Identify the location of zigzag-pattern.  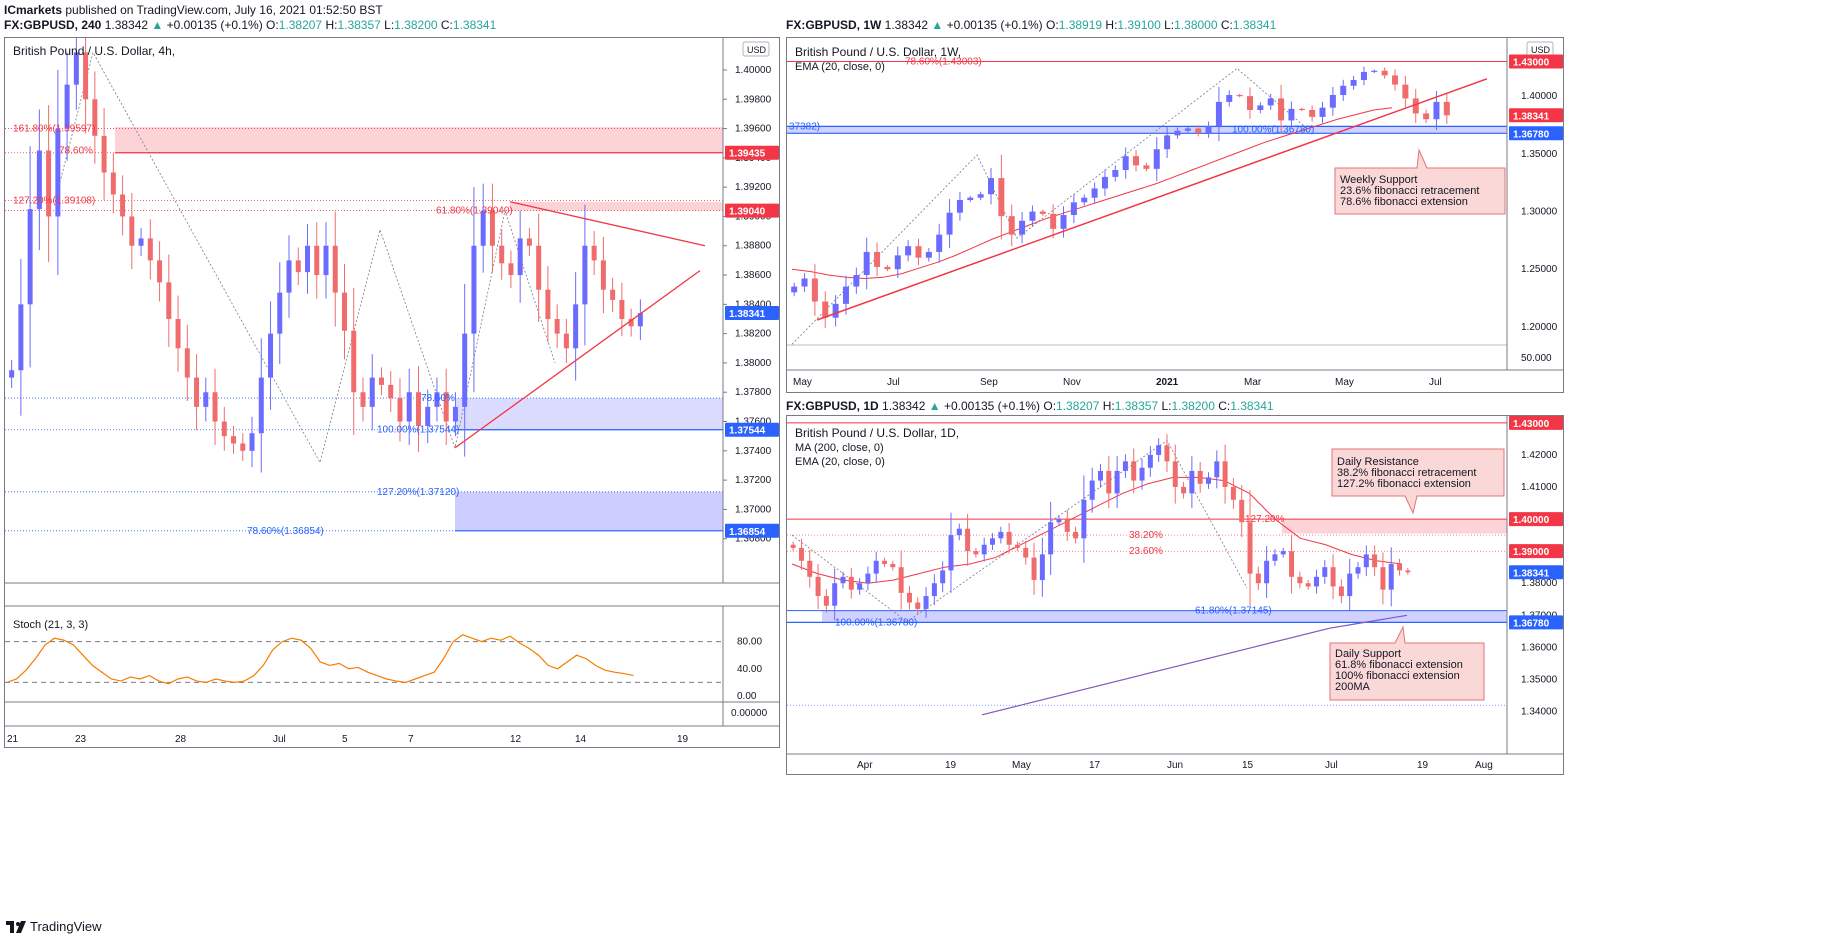
(305, 257).